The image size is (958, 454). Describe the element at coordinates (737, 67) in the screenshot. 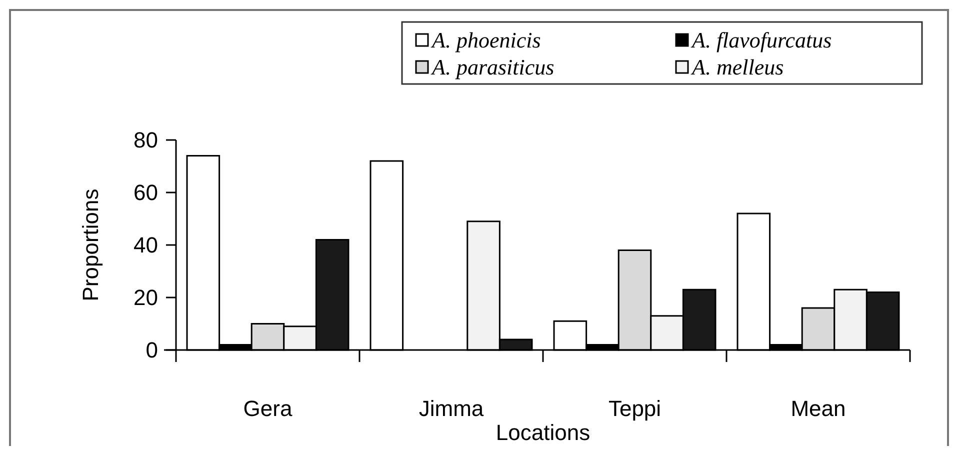

I see `legend-label: A. melleus` at that location.